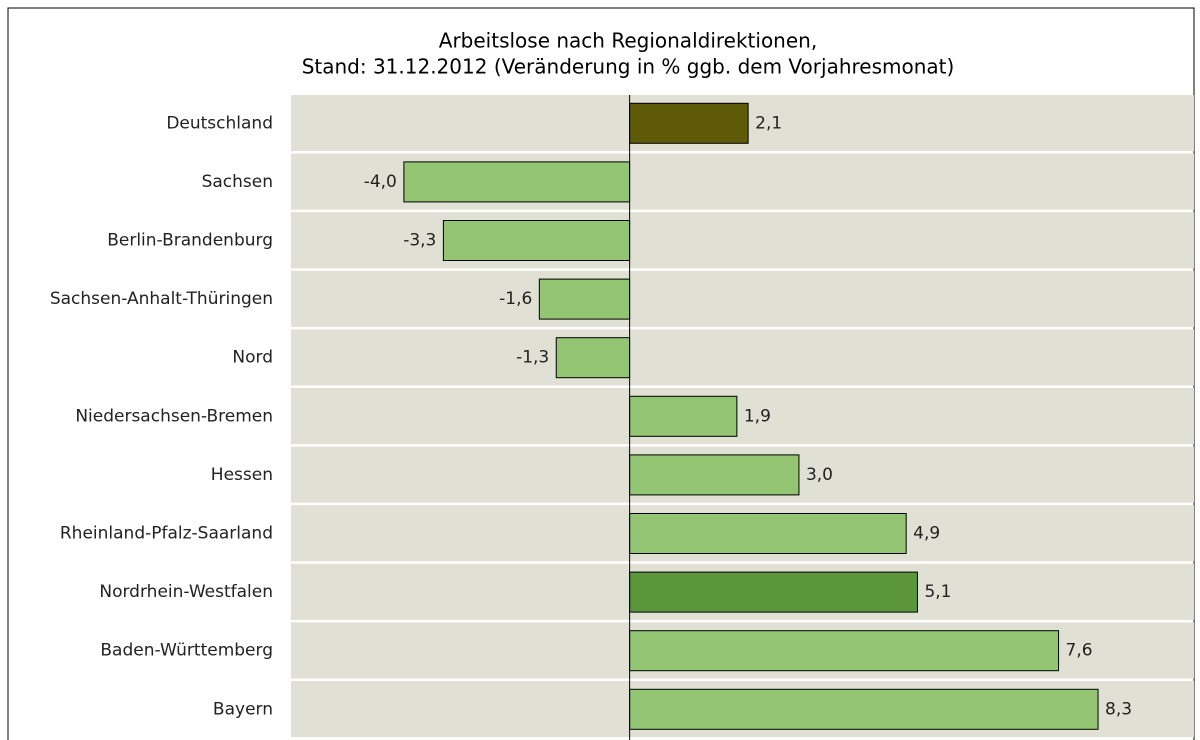 The height and width of the screenshot is (740, 1200). What do you see at coordinates (186, 592) in the screenshot?
I see `y-tick-label: Nordrhein-Westfalen` at bounding box center [186, 592].